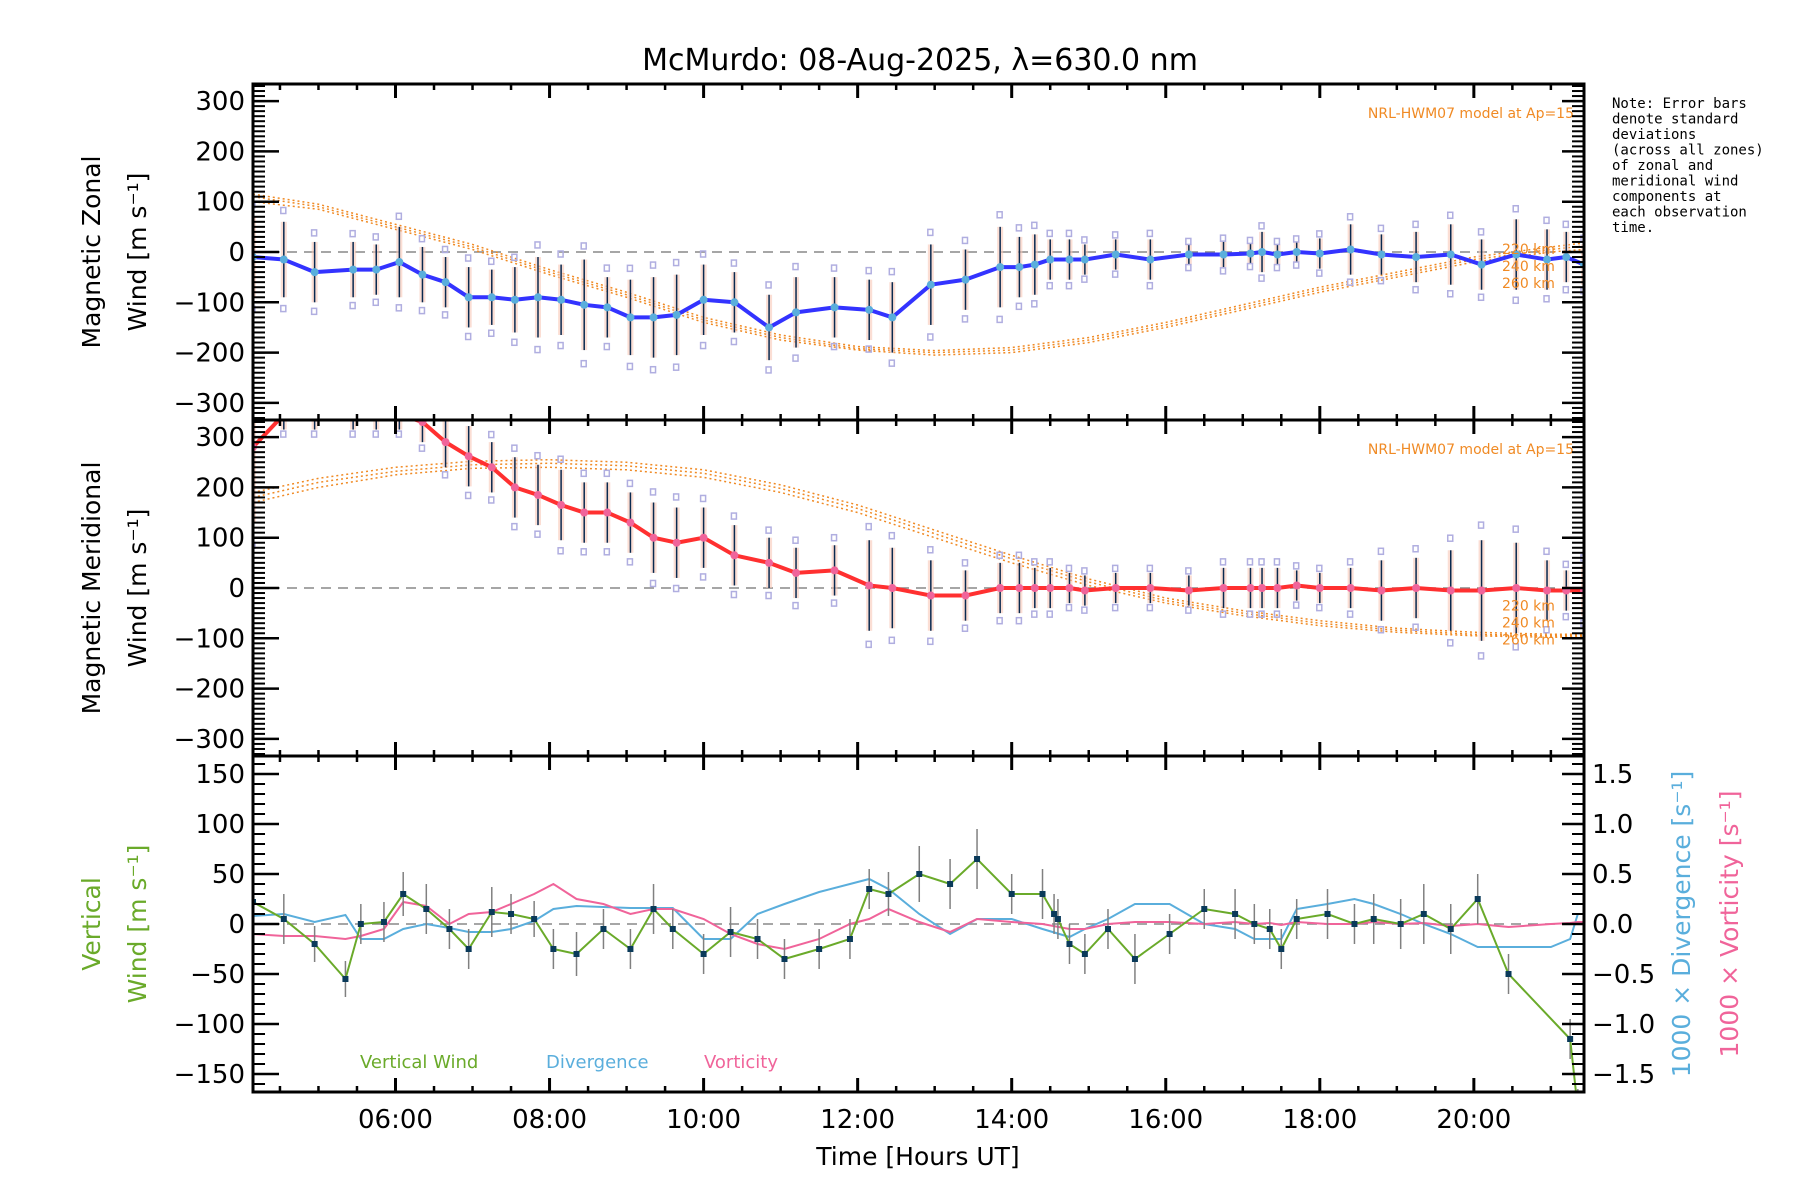  I want to click on altitude-label: 240 km, so click(1528, 624).